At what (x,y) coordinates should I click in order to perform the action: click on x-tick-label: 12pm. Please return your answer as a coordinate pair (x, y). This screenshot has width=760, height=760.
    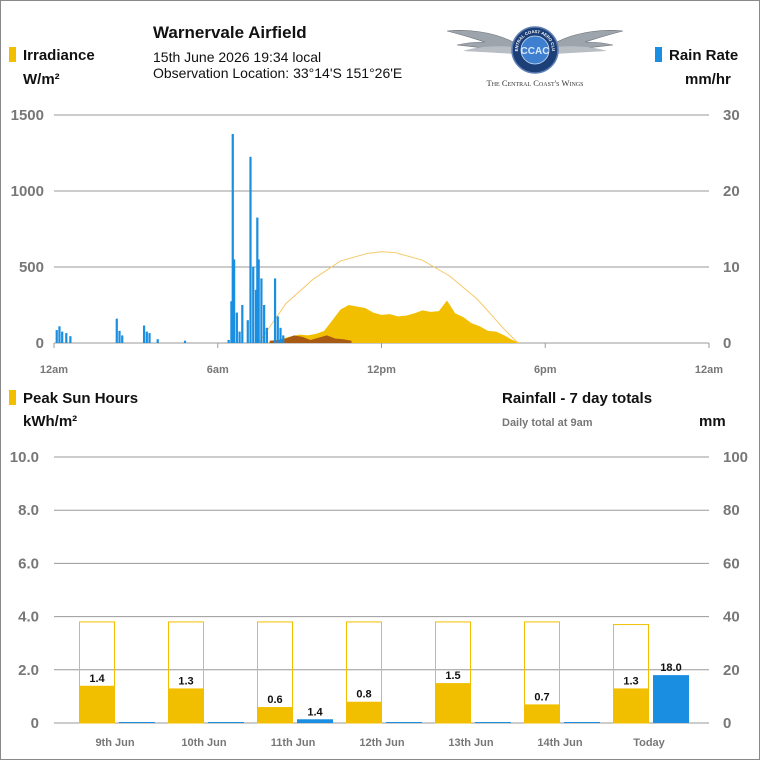
    Looking at the image, I should click on (381, 370).